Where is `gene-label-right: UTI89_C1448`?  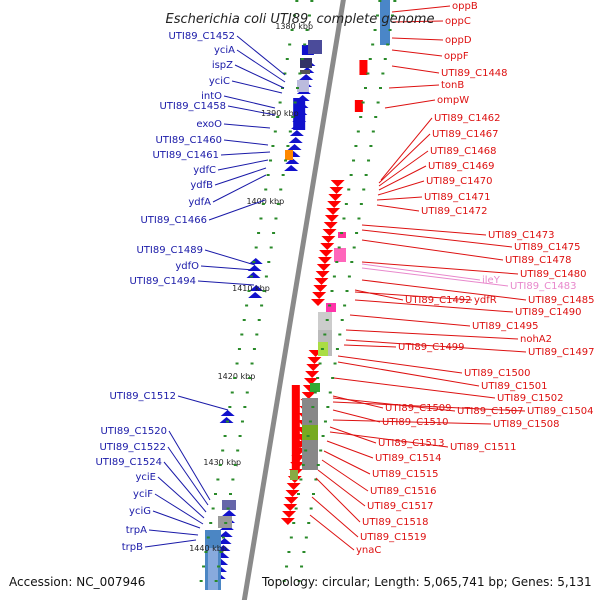
gene-label-right: UTI89_C1448 is located at coordinates (474, 73).